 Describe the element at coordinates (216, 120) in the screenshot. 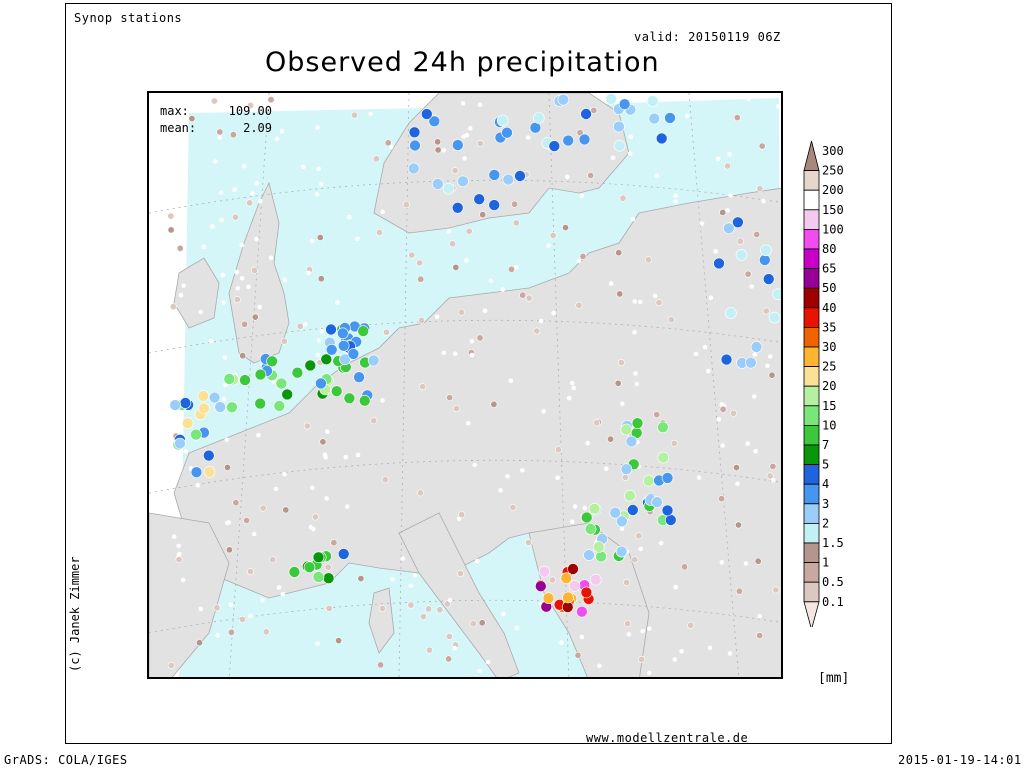

I see `map-statistics: max: 109.00 mean: 2.09` at that location.